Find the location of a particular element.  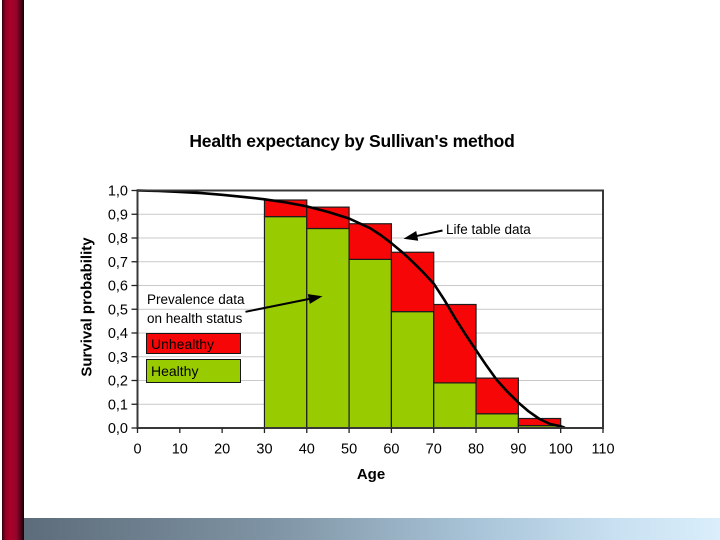

x-tick-label: 10 is located at coordinates (180, 450).